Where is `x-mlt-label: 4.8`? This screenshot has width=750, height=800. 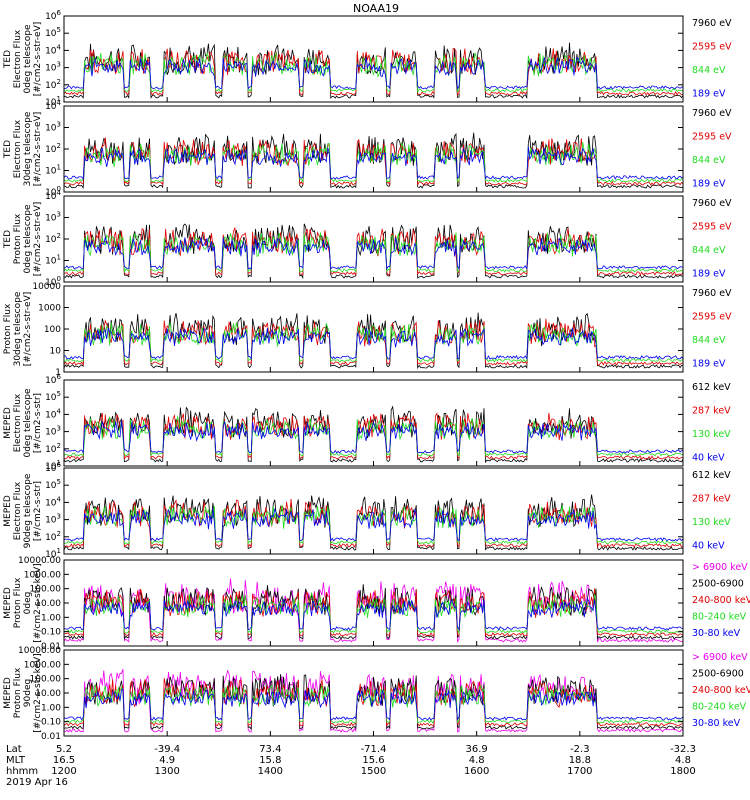 x-mlt-label: 4.8 is located at coordinates (683, 760).